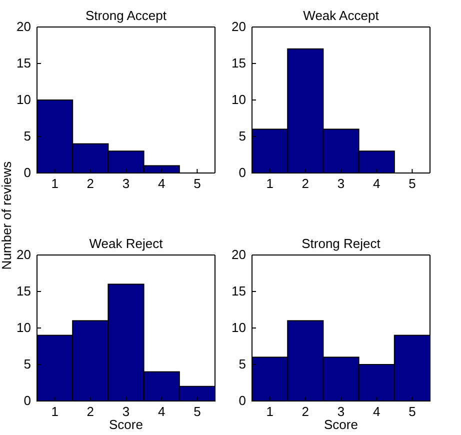  What do you see at coordinates (7, 215) in the screenshot?
I see `y-axis-title: Number of reviews` at bounding box center [7, 215].